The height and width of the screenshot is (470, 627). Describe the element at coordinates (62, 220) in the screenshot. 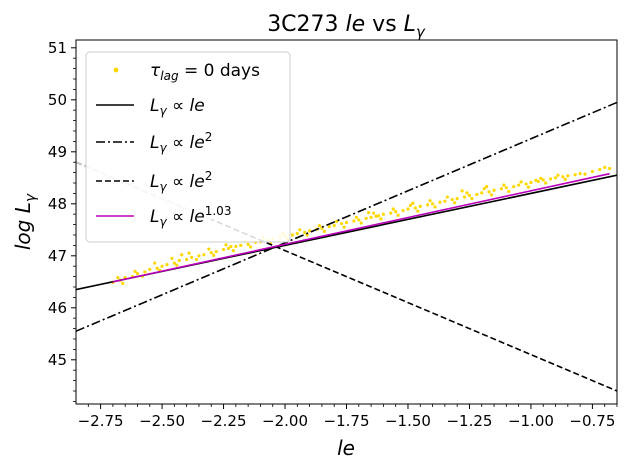

I see `y-axis: 45 46 47 48 49 50 51` at that location.